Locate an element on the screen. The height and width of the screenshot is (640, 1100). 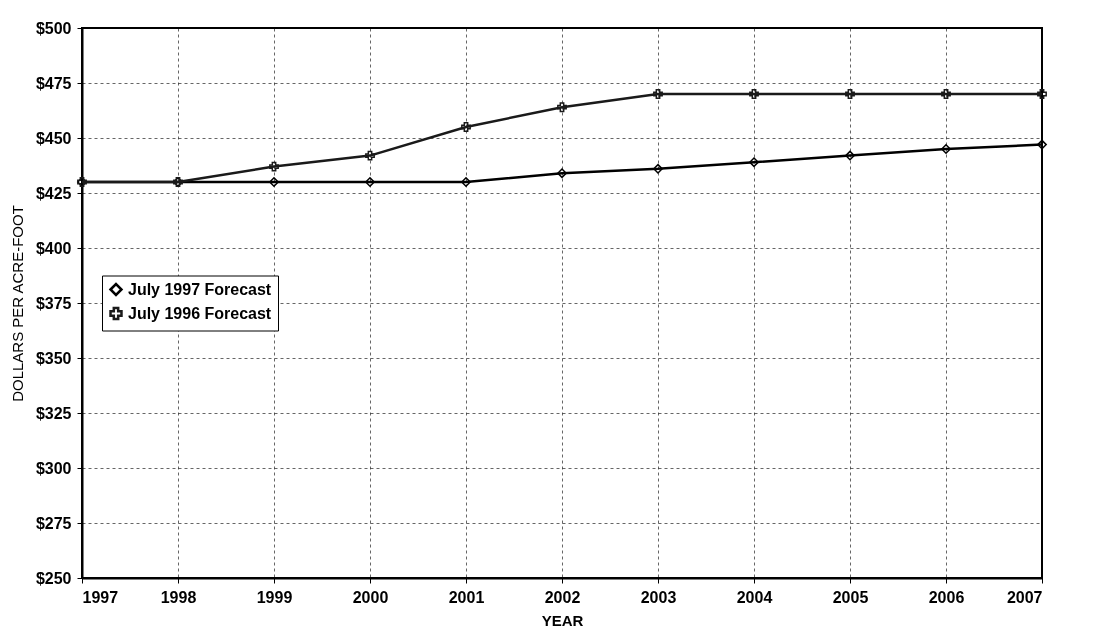
y-tick-label: $475 is located at coordinates (53, 83).